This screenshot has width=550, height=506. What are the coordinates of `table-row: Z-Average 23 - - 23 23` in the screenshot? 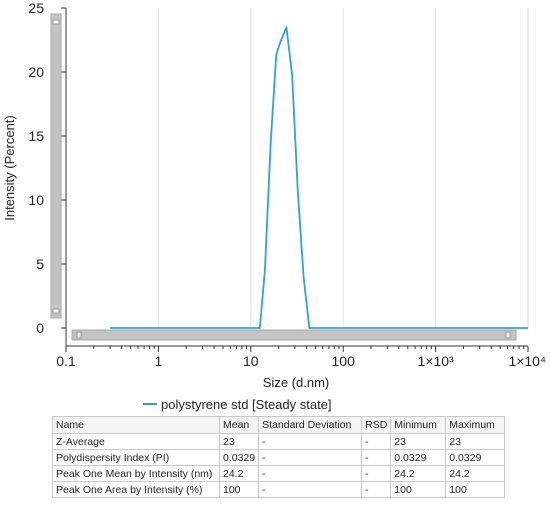 It's located at (279, 441).